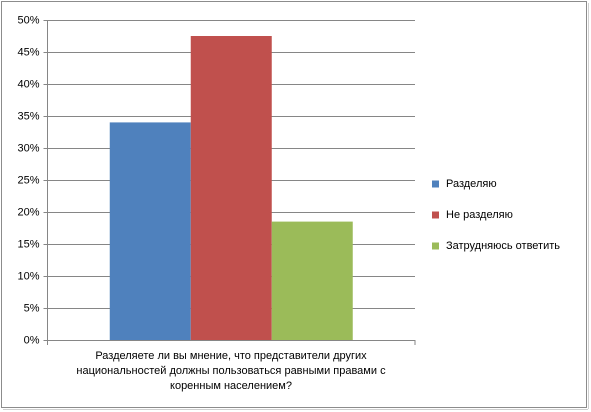 The height and width of the screenshot is (412, 591). What do you see at coordinates (28, 212) in the screenshot?
I see `y-tick-label: 20%` at bounding box center [28, 212].